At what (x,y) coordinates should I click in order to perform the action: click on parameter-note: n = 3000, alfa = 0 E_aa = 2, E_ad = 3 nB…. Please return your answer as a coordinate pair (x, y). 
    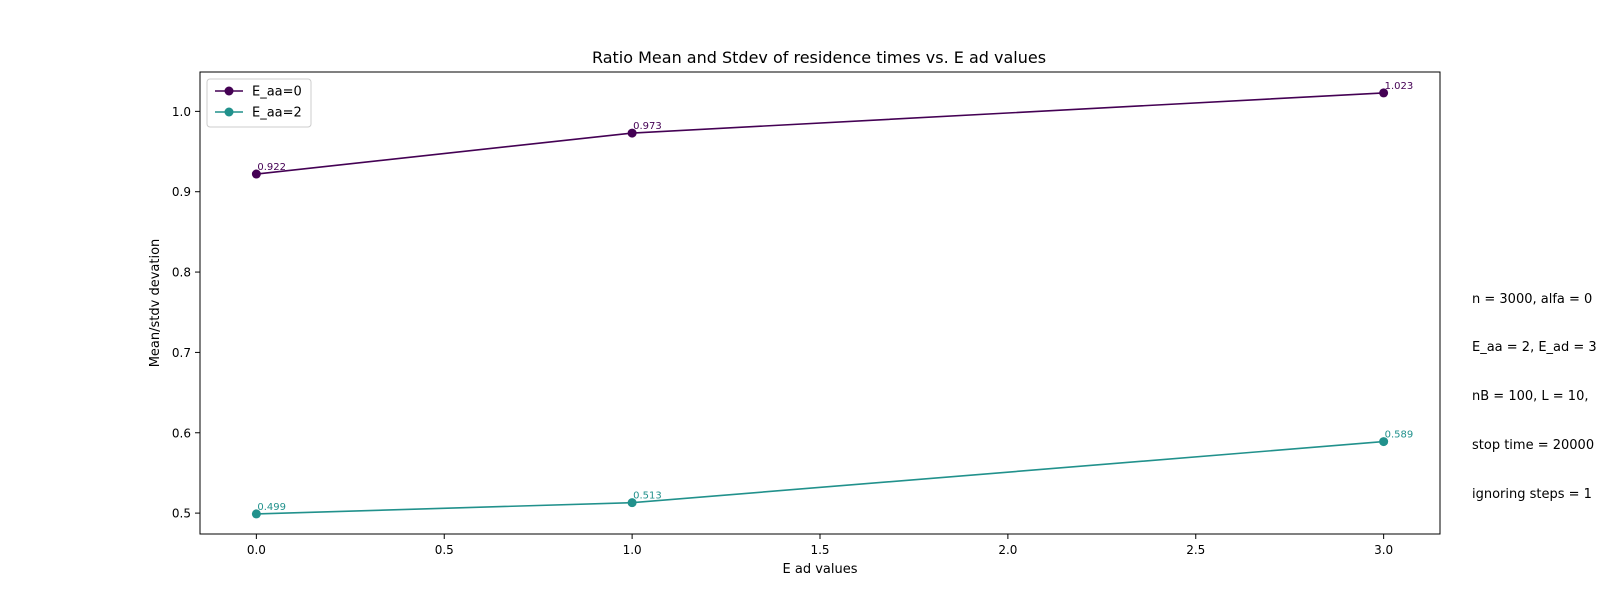
    Looking at the image, I should click on (1536, 389).